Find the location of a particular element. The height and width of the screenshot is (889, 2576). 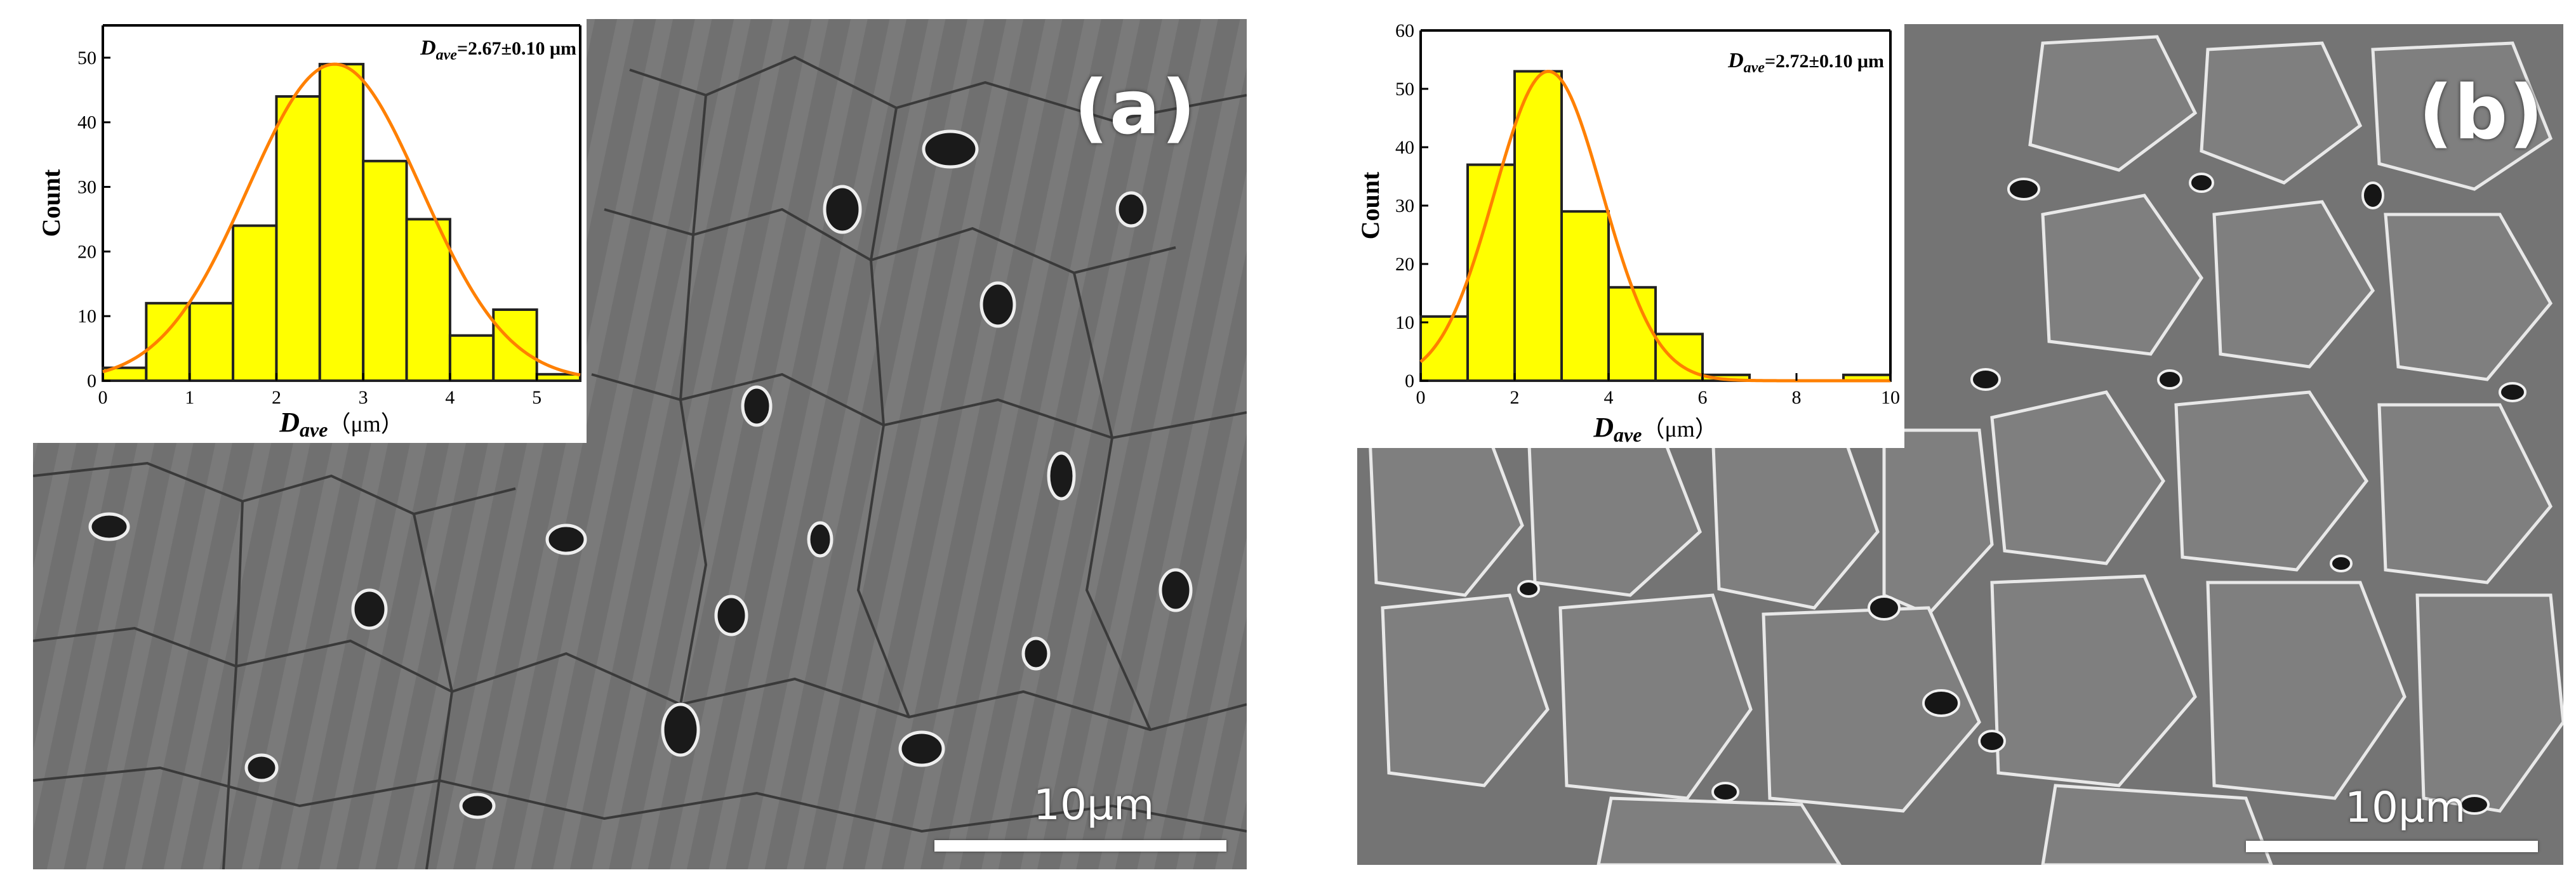

y-tick-label-a-1: 10 is located at coordinates (86, 316).